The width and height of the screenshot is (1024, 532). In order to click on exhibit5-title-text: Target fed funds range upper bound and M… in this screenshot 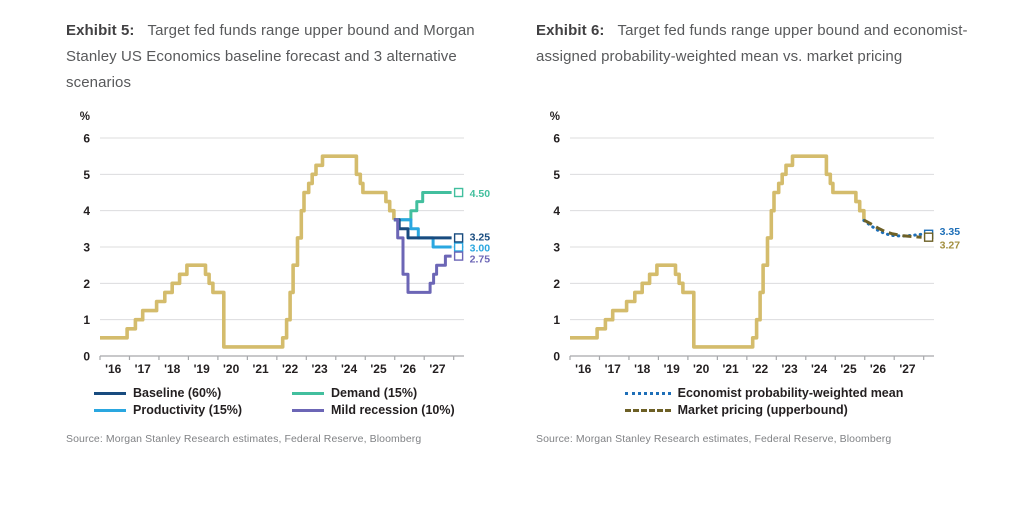, I will do `click(270, 56)`.